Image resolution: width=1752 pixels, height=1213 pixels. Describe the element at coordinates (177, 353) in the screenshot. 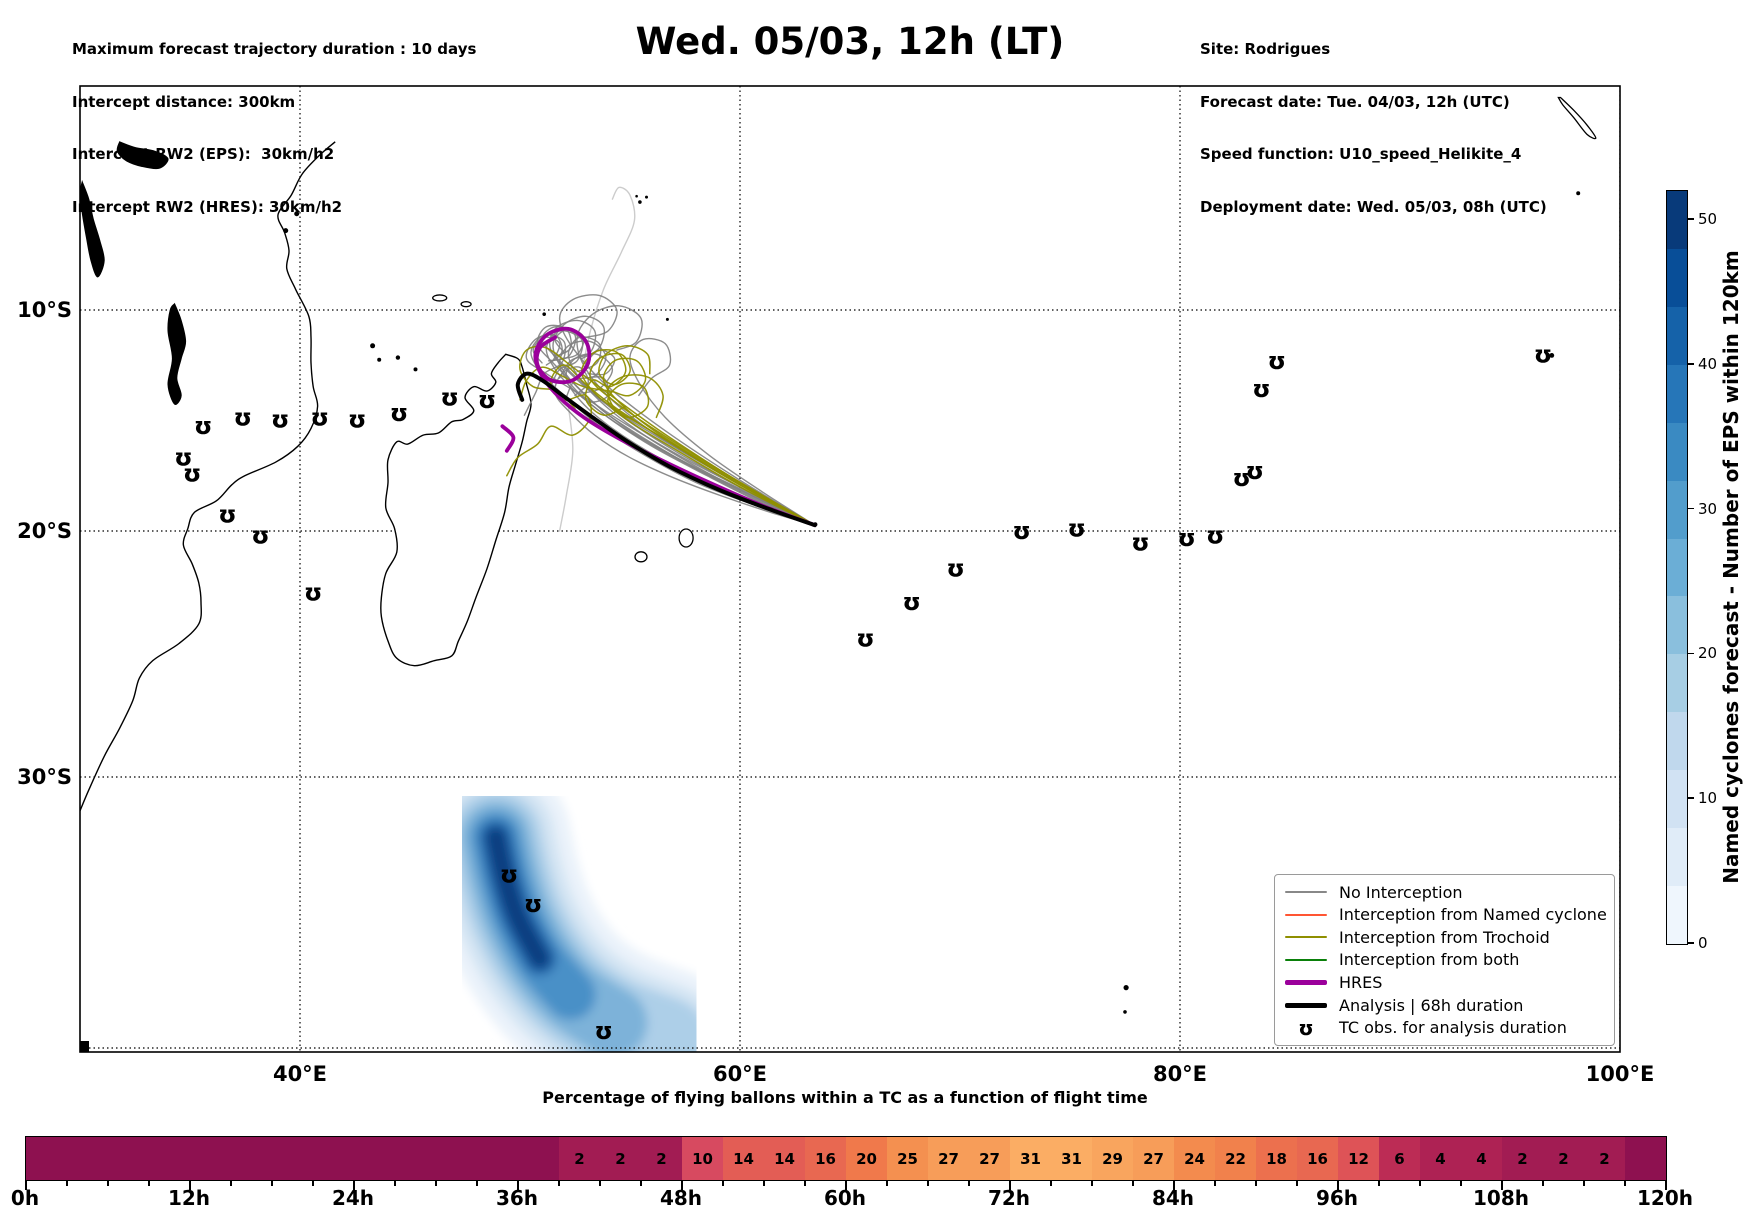

I see `lake-malawi` at that location.